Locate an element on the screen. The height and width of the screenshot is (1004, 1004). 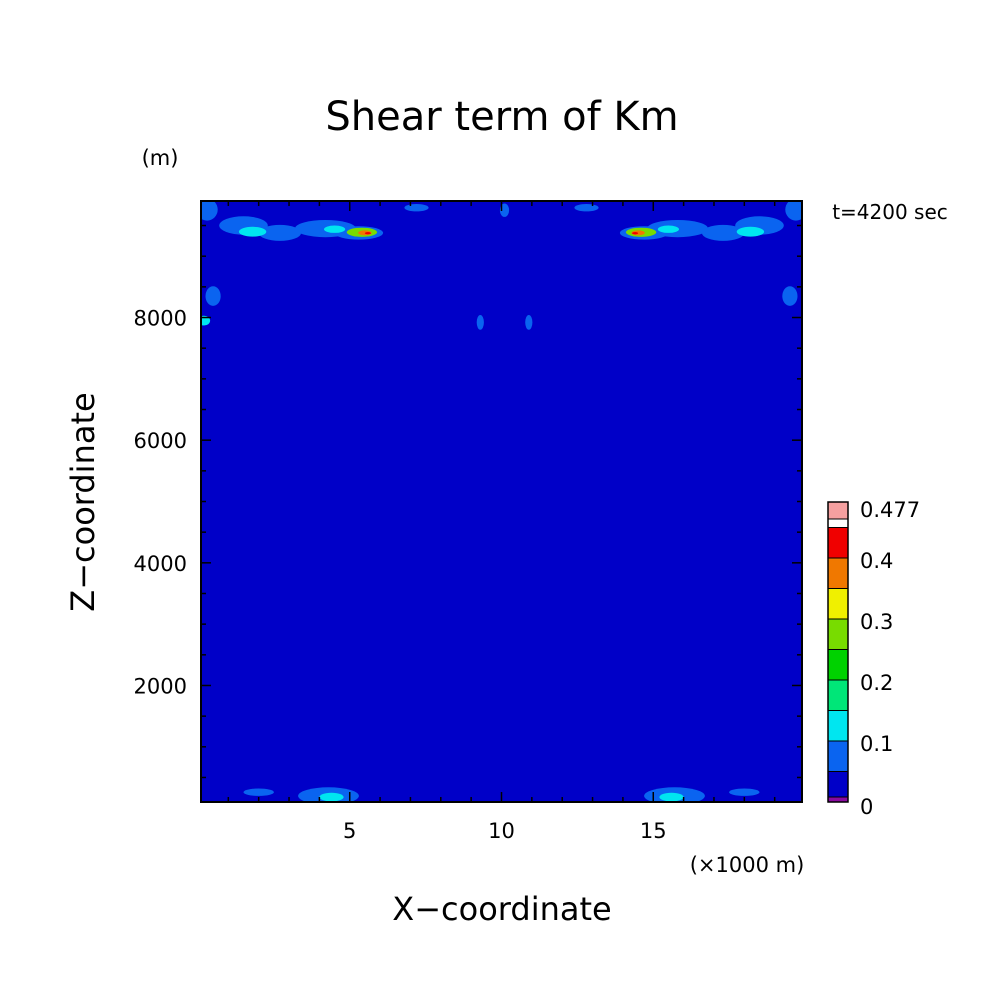
x-tick-label: 5 is located at coordinates (349, 831).